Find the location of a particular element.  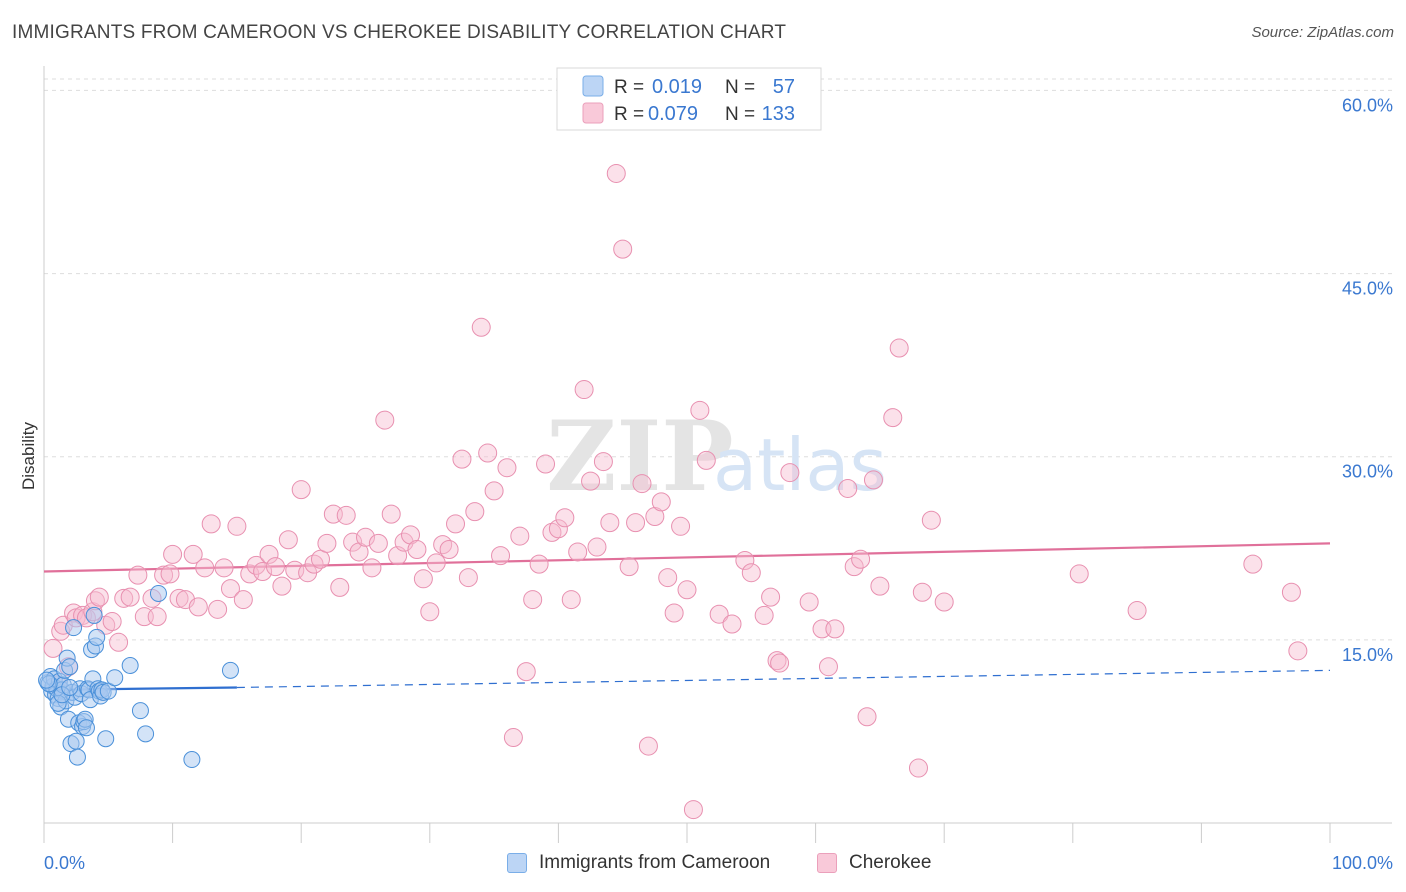

legend-label-cameroon: Immigrants from Cameroon is located at coordinates (655, 862).